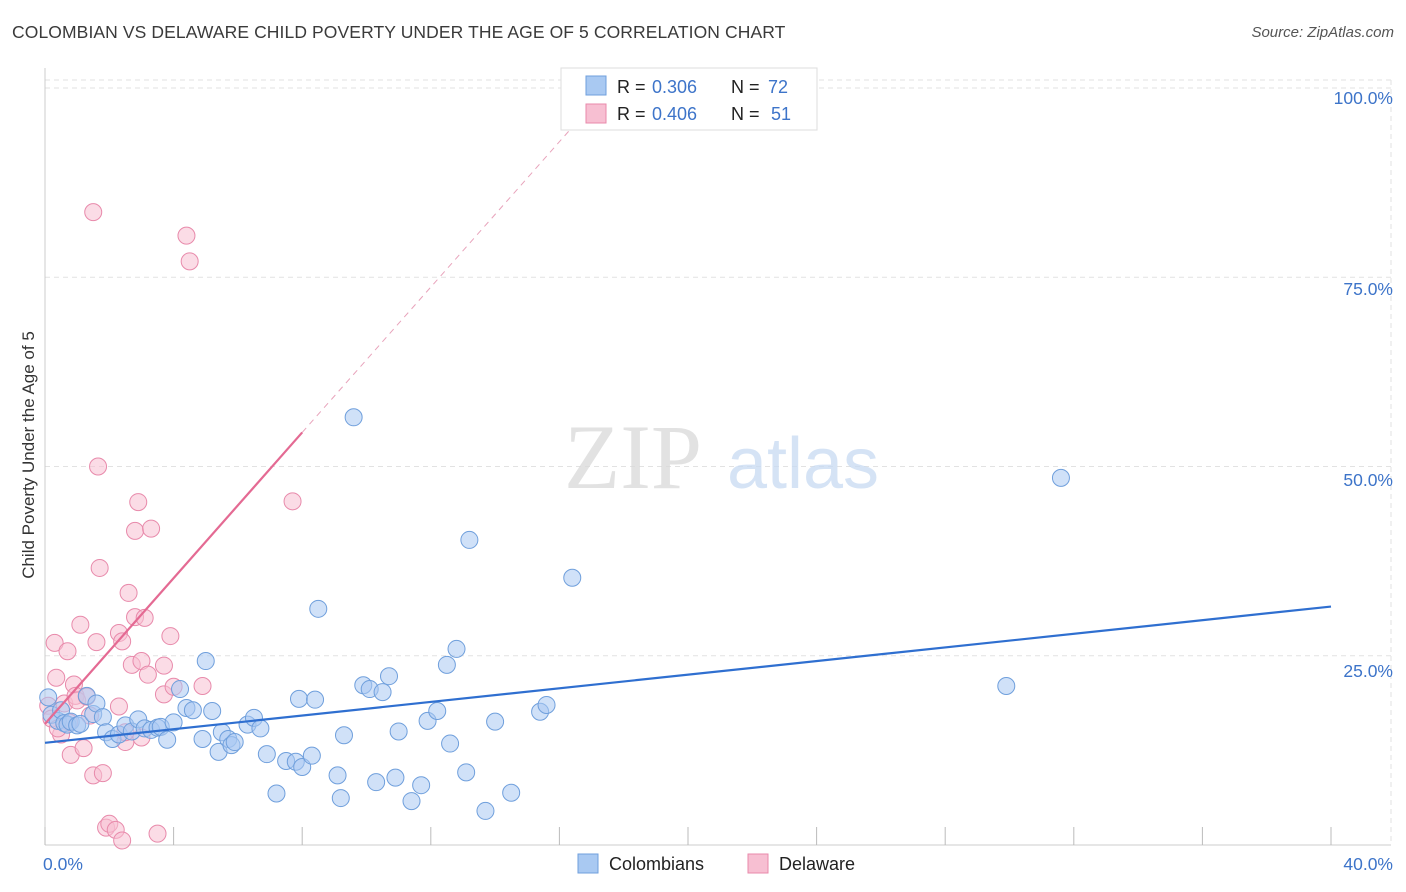 The image size is (1406, 892). I want to click on chart-source: Source: ZipAtlas.com, so click(1322, 32).